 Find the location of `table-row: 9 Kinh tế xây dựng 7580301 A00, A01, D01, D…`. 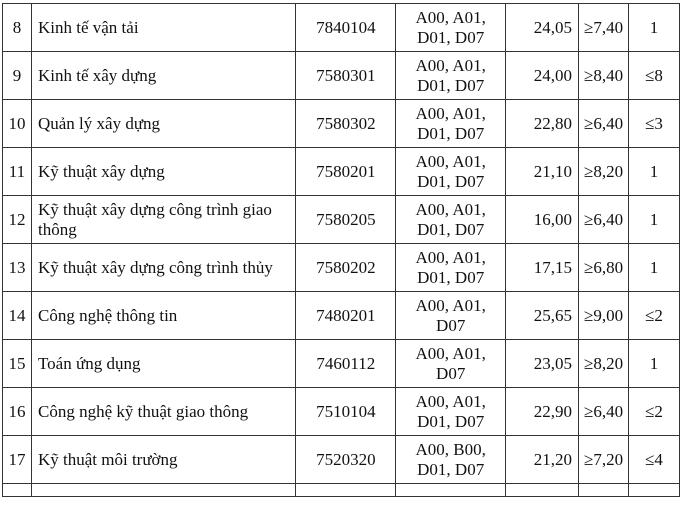

table-row: 9 Kinh tế xây dựng 7580301 A00, A01, D01, D… is located at coordinates (341, 75).